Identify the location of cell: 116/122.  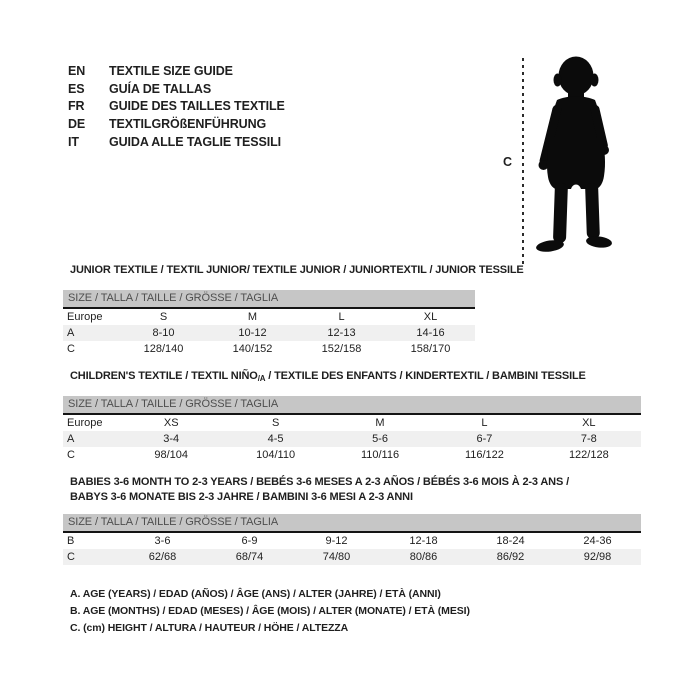
(484, 455).